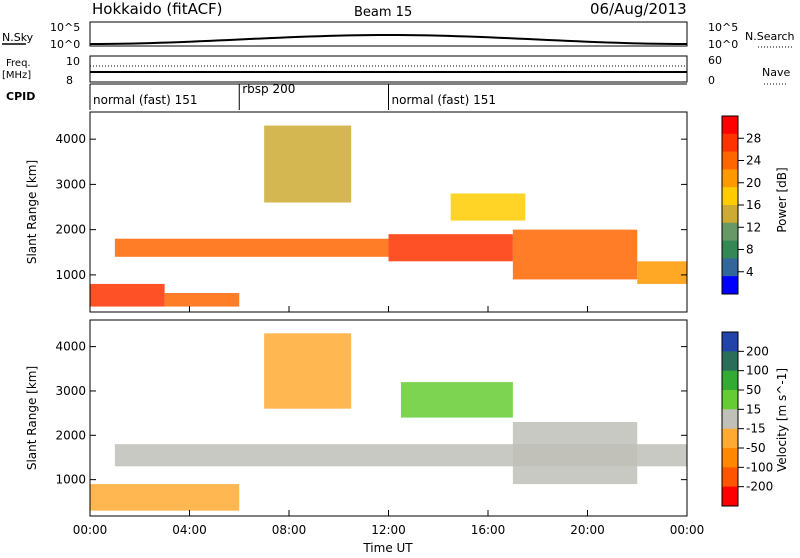  I want to click on colorbar-frame, so click(730, 419).